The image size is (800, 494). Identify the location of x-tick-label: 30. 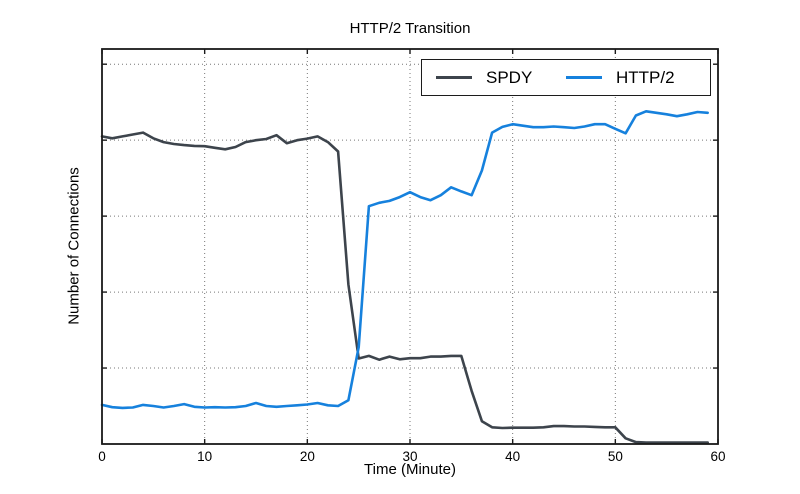
(410, 456).